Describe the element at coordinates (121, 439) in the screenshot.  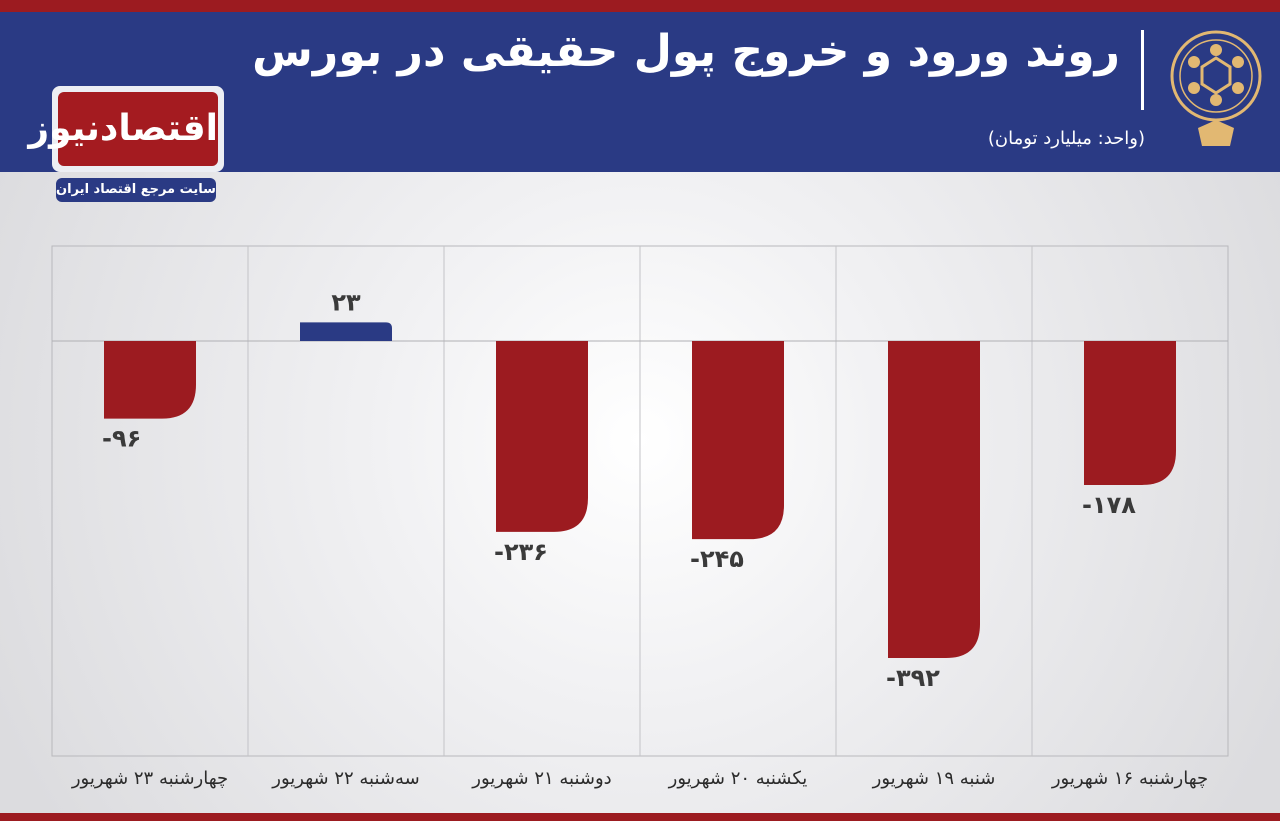
I see `data-label: -۹۶` at that location.